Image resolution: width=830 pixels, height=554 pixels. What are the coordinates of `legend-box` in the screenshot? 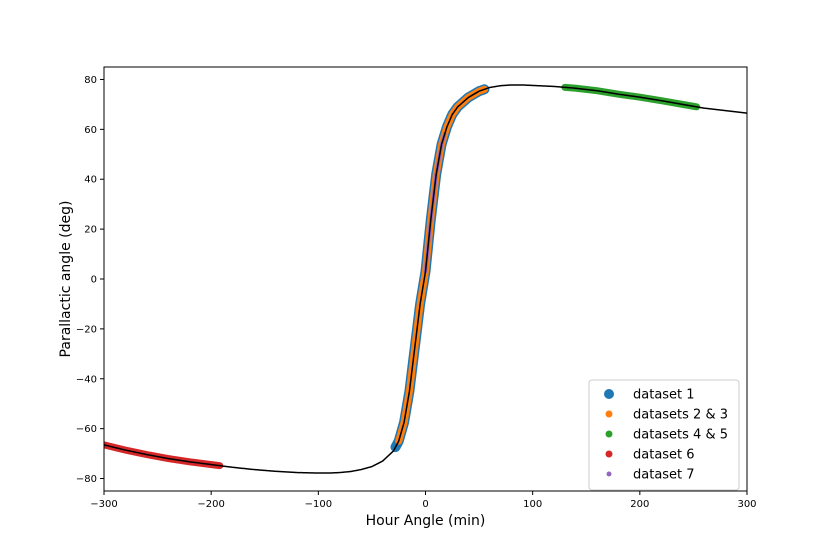 It's located at (664, 435).